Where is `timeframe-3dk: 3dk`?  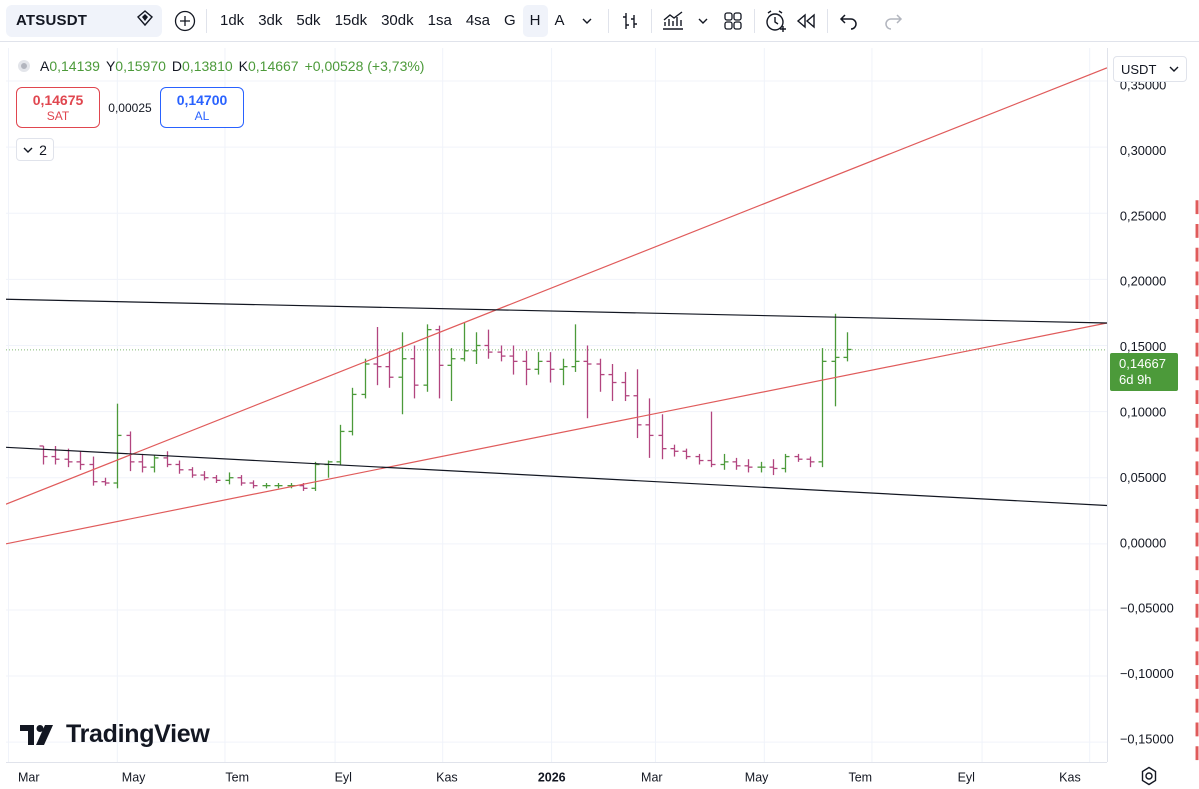 timeframe-3dk: 3dk is located at coordinates (270, 20).